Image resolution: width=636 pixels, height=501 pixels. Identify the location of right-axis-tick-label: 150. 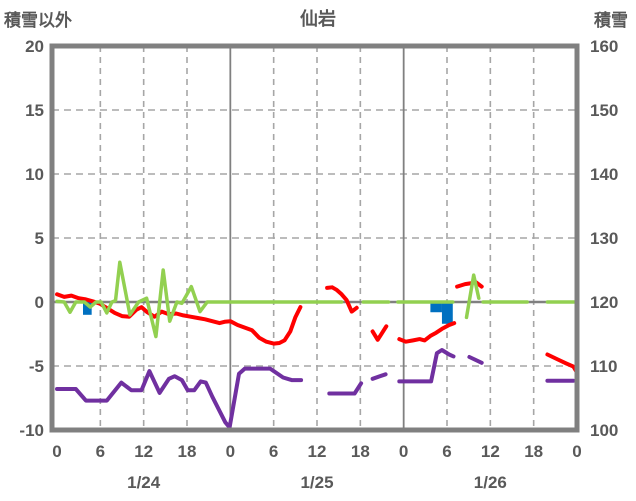
(604, 110).